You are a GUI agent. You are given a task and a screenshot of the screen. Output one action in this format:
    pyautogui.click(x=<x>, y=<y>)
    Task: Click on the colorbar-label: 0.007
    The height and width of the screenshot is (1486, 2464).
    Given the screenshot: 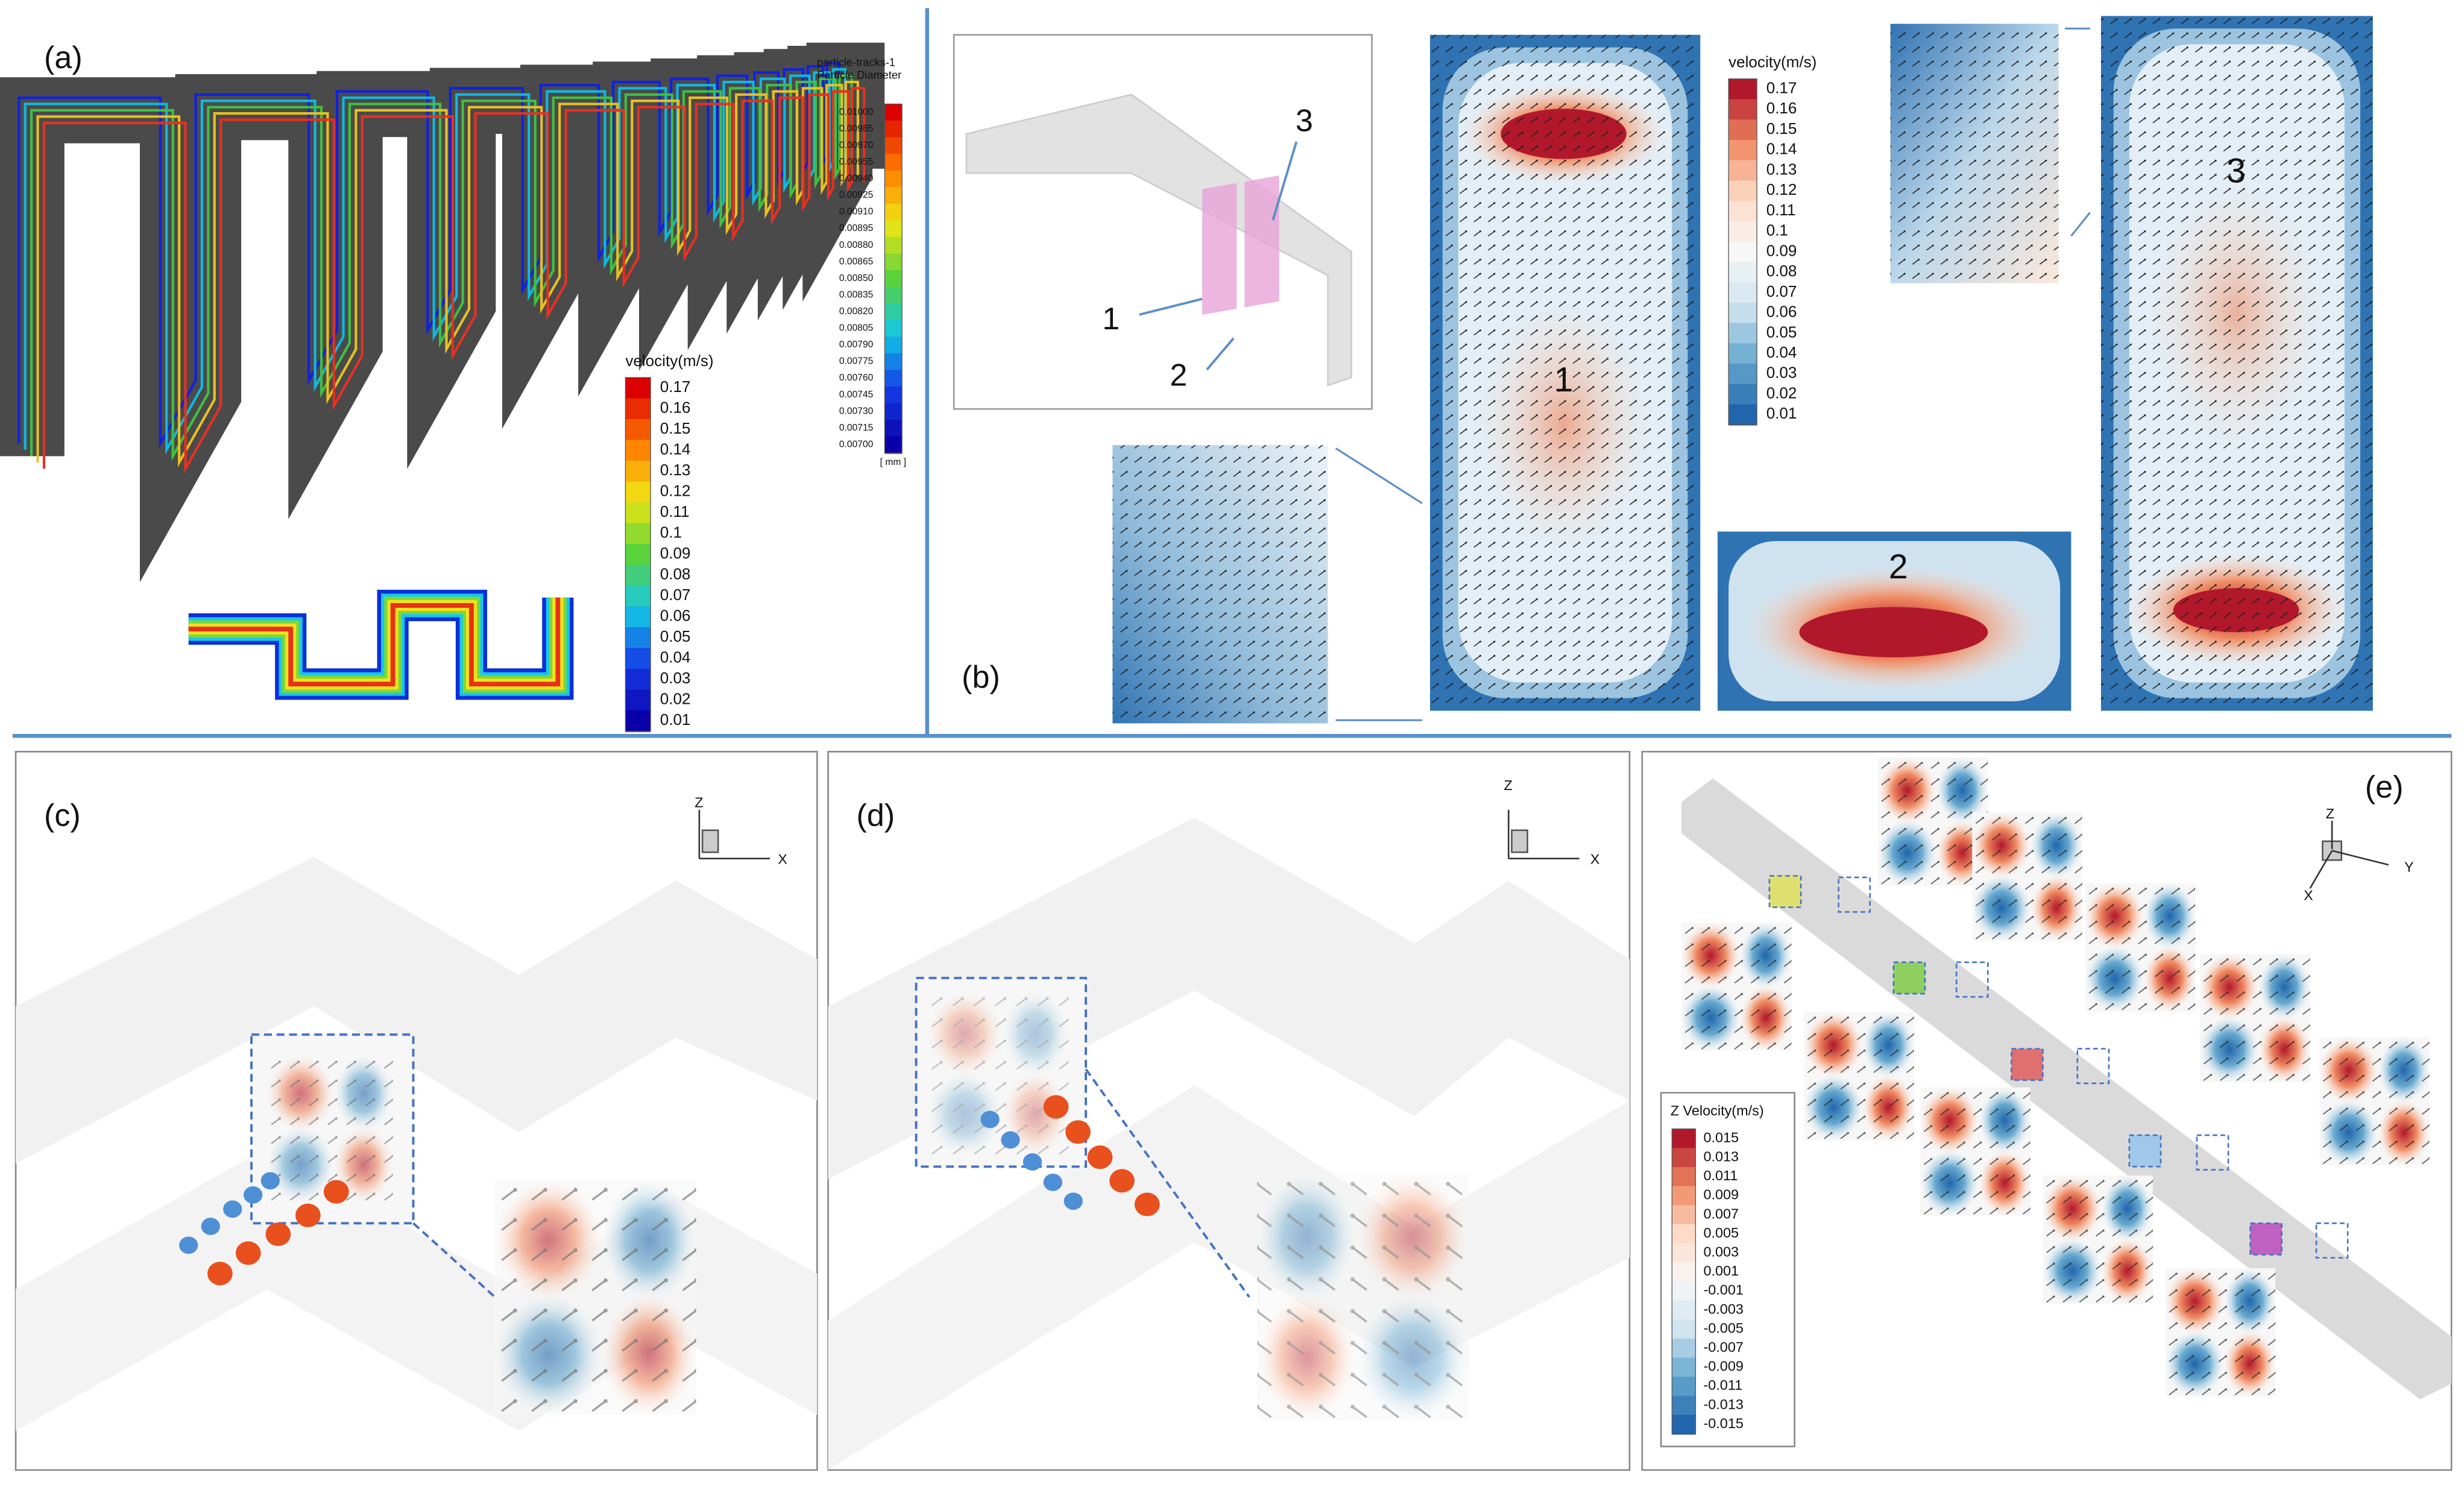 What is the action you would take?
    pyautogui.click(x=1721, y=1213)
    